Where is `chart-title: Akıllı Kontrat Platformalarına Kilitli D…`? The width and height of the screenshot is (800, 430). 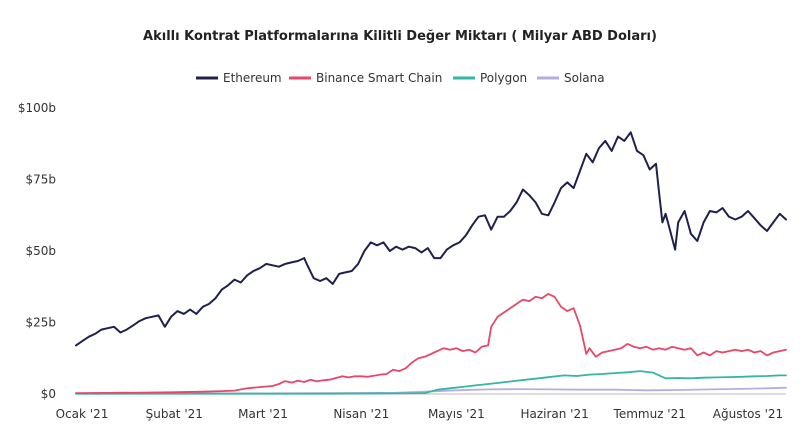 chart-title: Akıllı Kontrat Platformalarına Kilitli D… is located at coordinates (400, 36).